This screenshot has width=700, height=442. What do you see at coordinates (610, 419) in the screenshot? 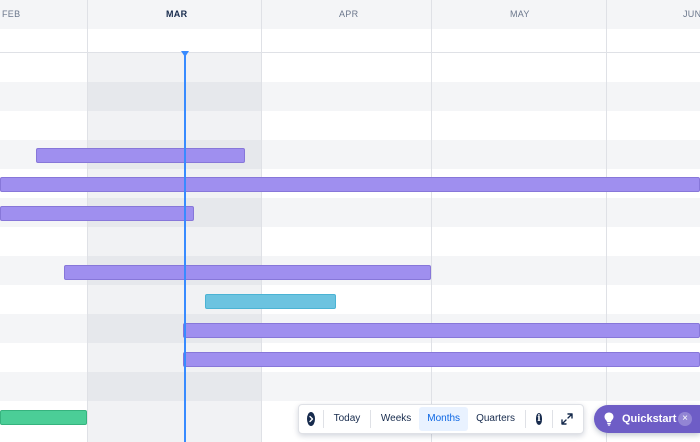
I see `lightbulb-icon` at bounding box center [610, 419].